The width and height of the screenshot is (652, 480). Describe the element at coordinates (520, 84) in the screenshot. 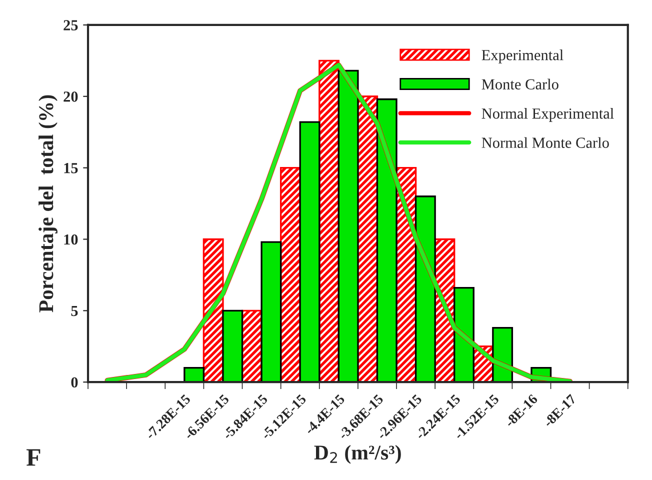

I see `legend-label: Monte Carlo` at that location.